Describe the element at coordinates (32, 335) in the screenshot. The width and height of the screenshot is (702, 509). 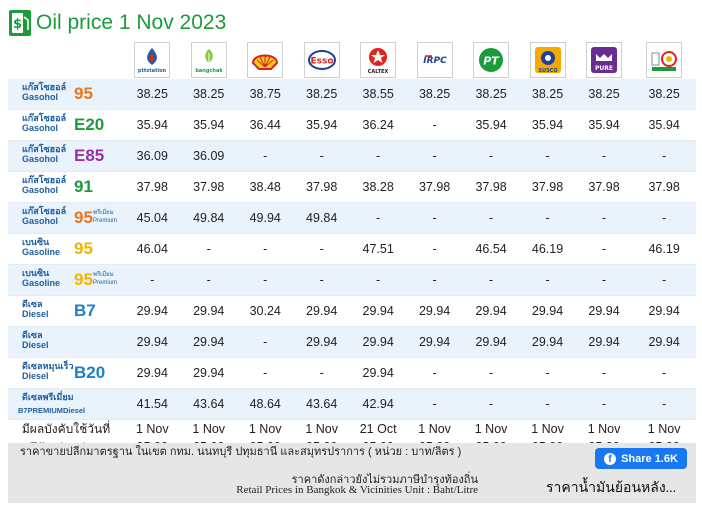
I see `fuel-name-thai: ดีเซล` at that location.